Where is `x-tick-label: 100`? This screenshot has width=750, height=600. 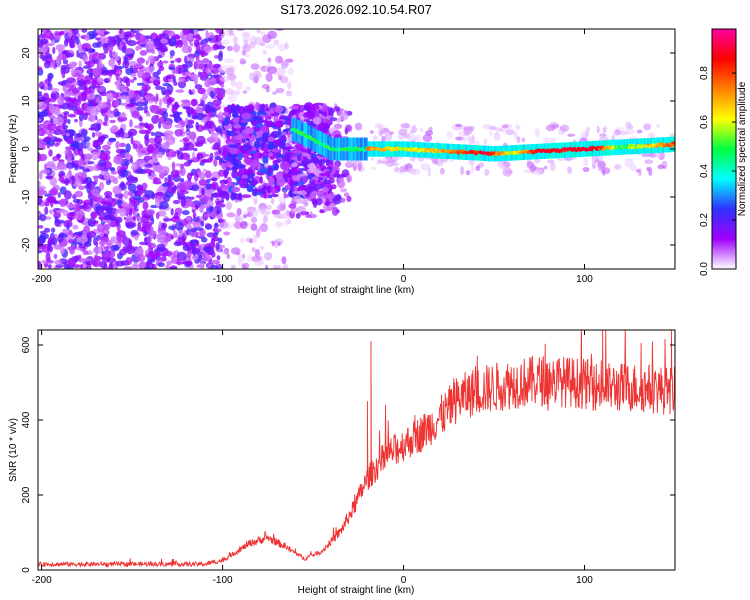
x-tick-label: 100 is located at coordinates (584, 580).